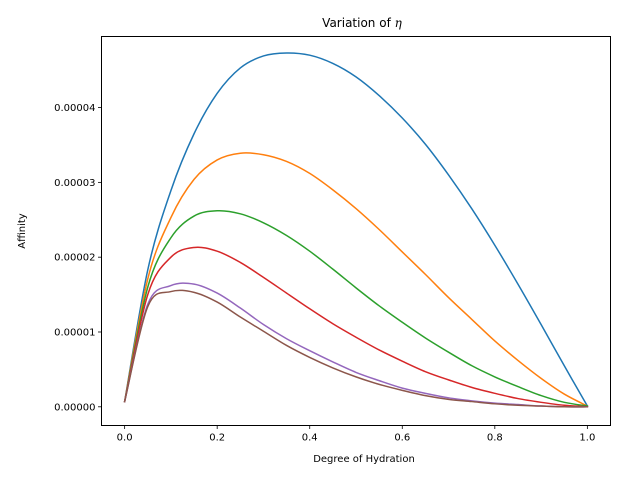 This screenshot has height=480, width=640. Describe the element at coordinates (74, 407) in the screenshot. I see `y-tick-label: 0.00000` at that location.